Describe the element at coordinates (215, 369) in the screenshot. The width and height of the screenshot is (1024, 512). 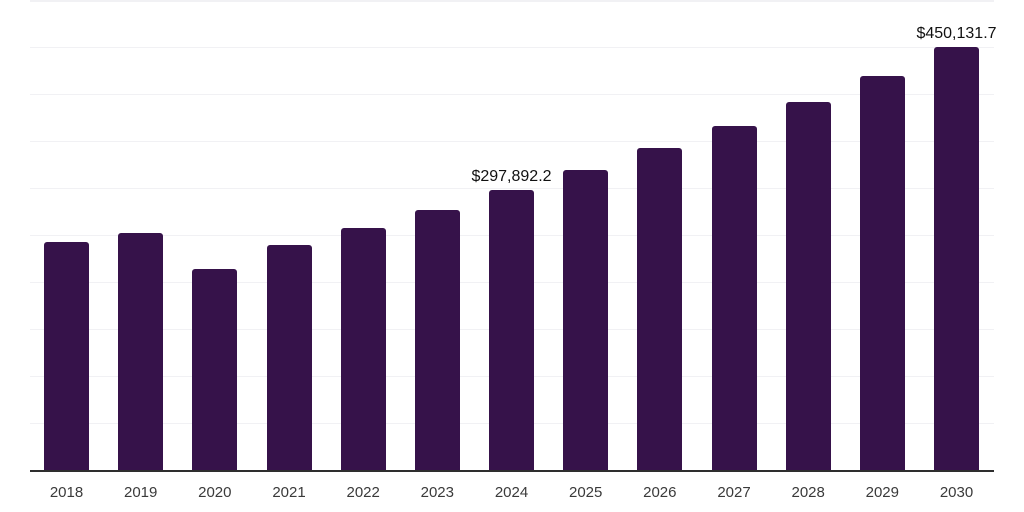
I see `bar-2020` at that location.